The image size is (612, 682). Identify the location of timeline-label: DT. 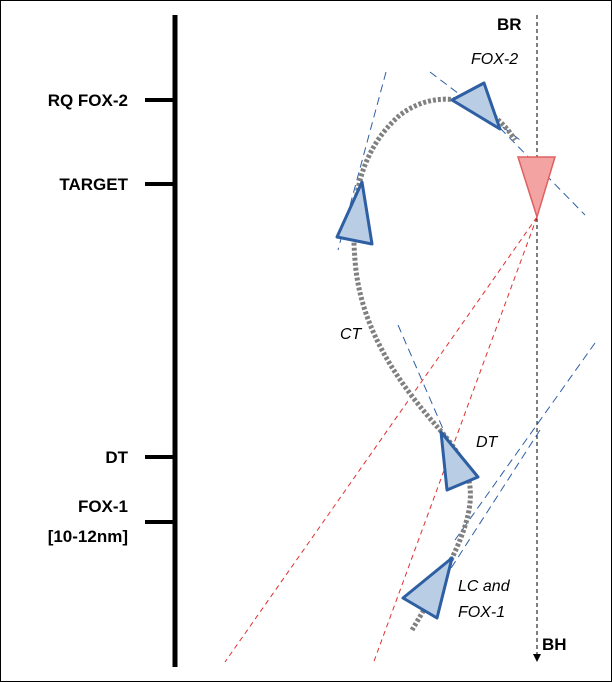
(116, 457).